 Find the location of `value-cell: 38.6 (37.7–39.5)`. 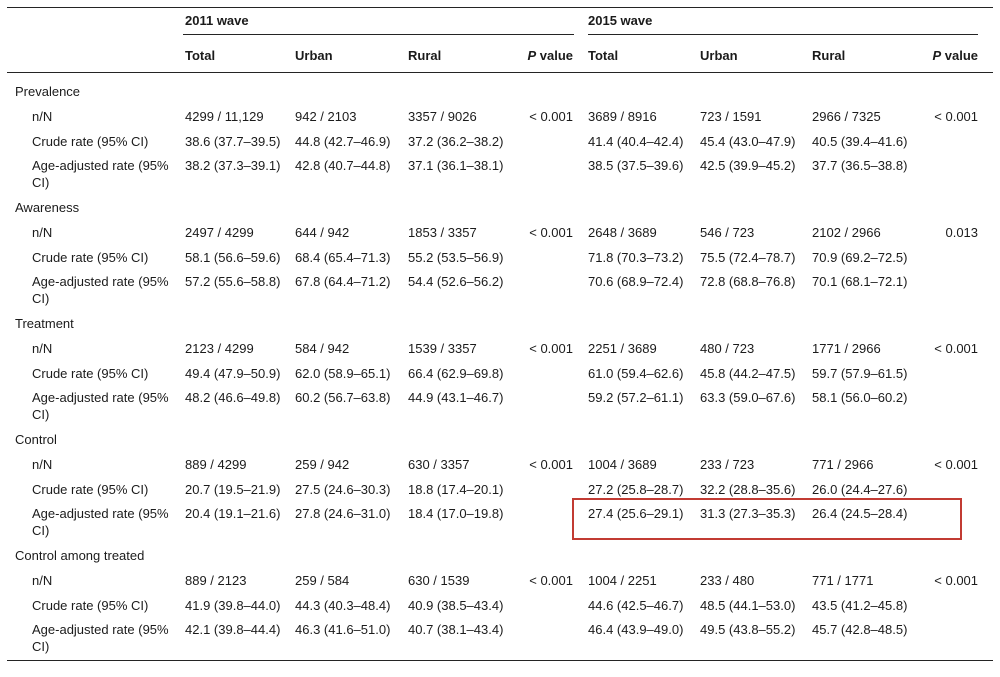

value-cell: 38.6 (37.7–39.5) is located at coordinates (233, 141).